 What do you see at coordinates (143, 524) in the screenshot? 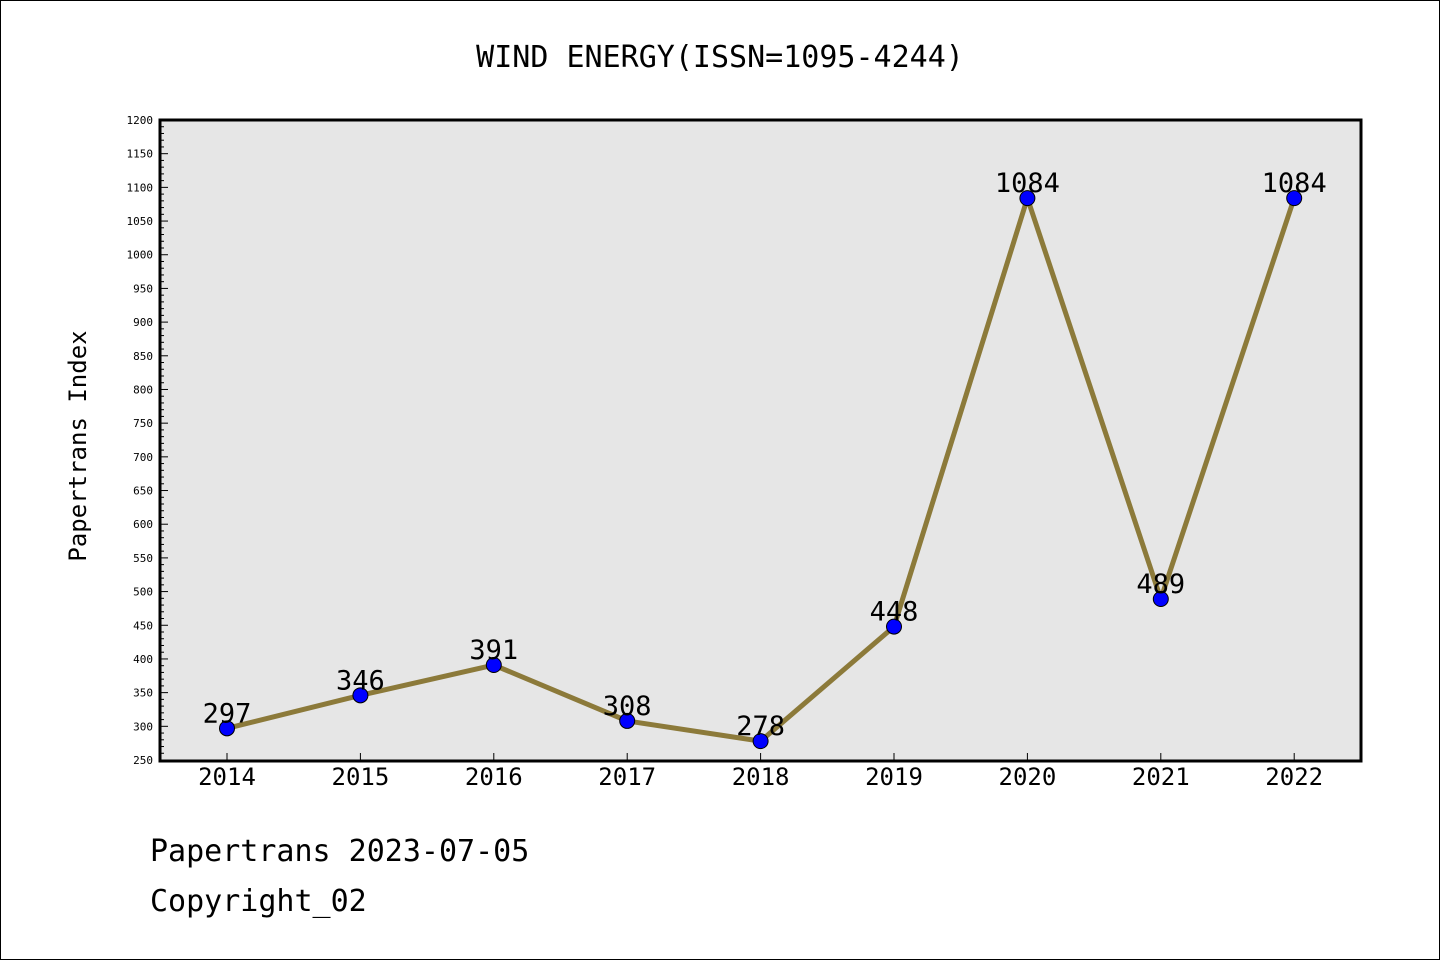
I see `y-tick-label: 600` at bounding box center [143, 524].